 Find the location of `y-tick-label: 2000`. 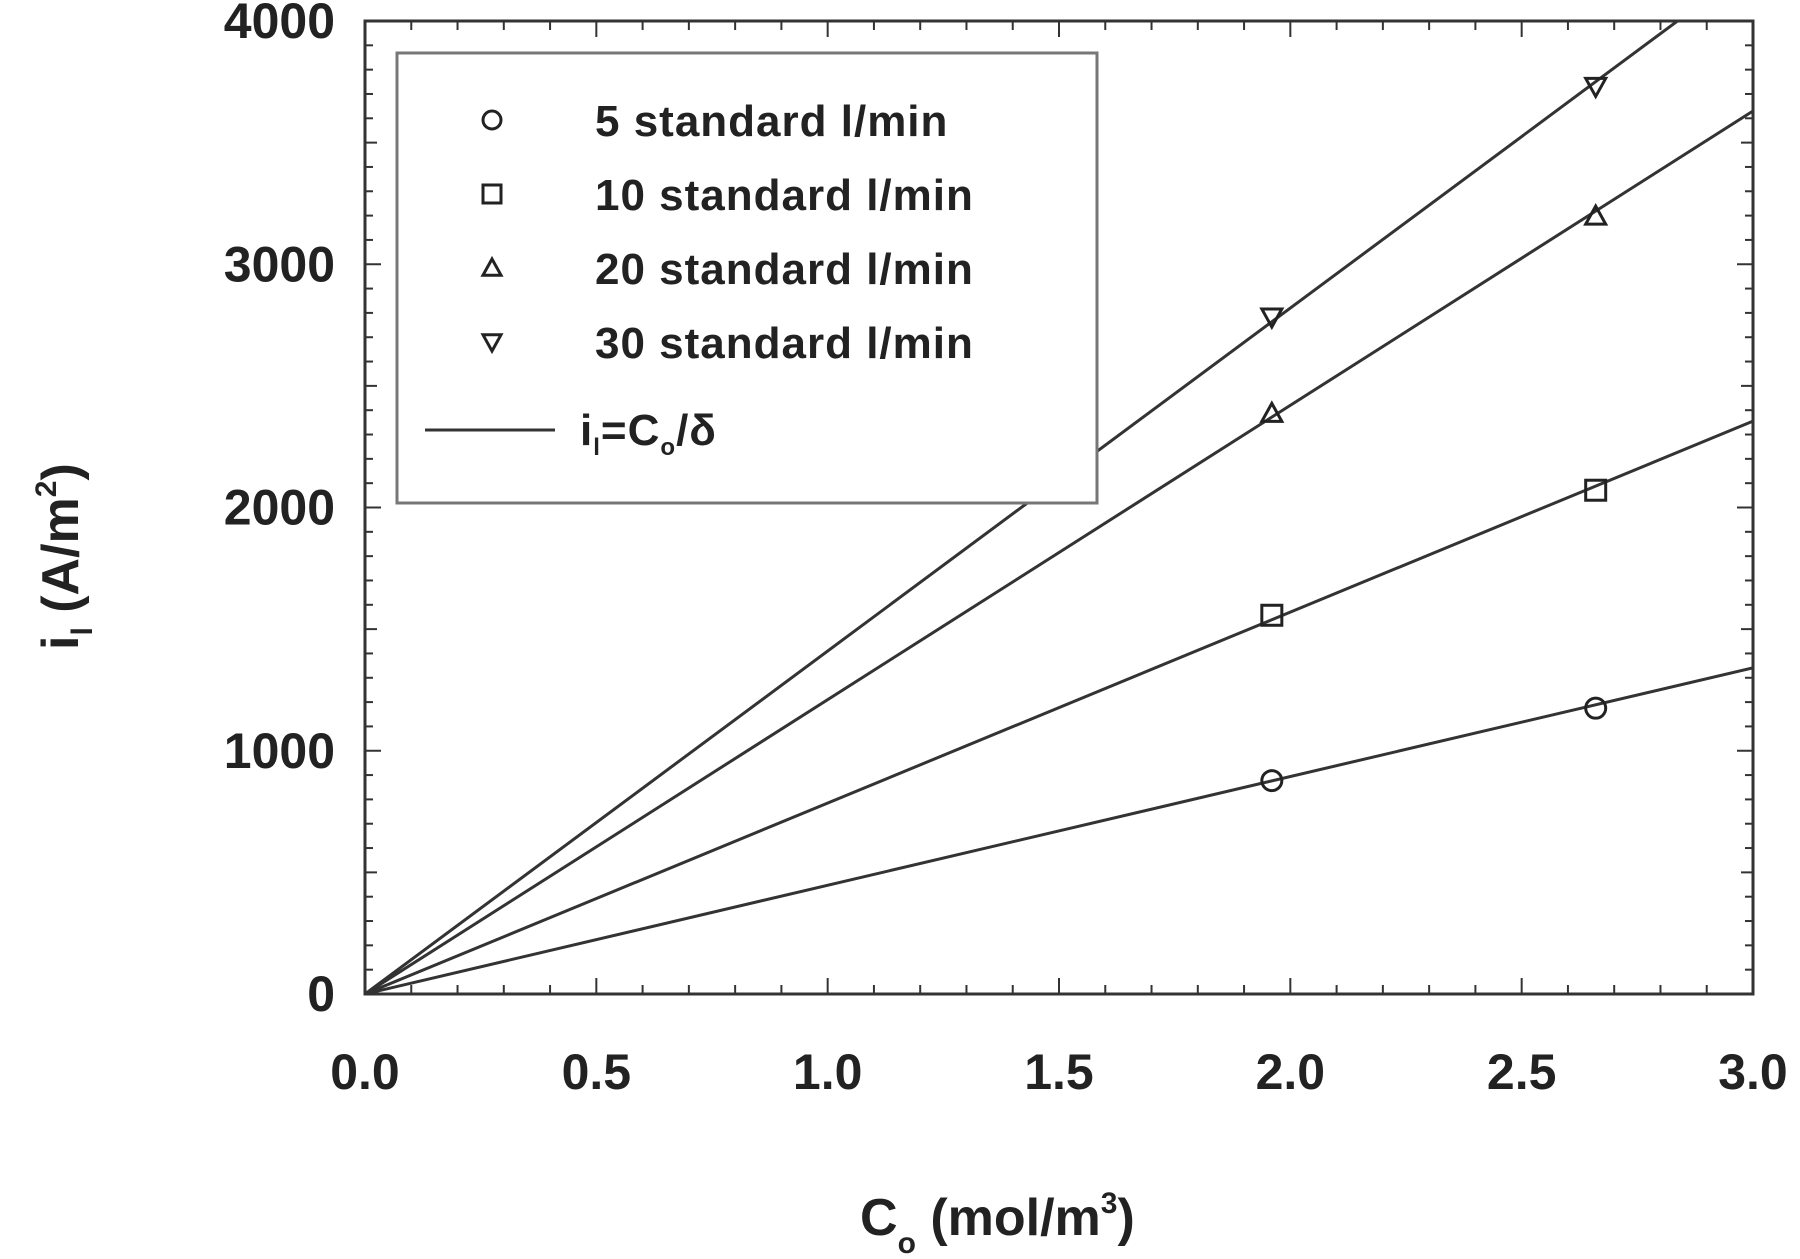

y-tick-label: 2000 is located at coordinates (279, 508).